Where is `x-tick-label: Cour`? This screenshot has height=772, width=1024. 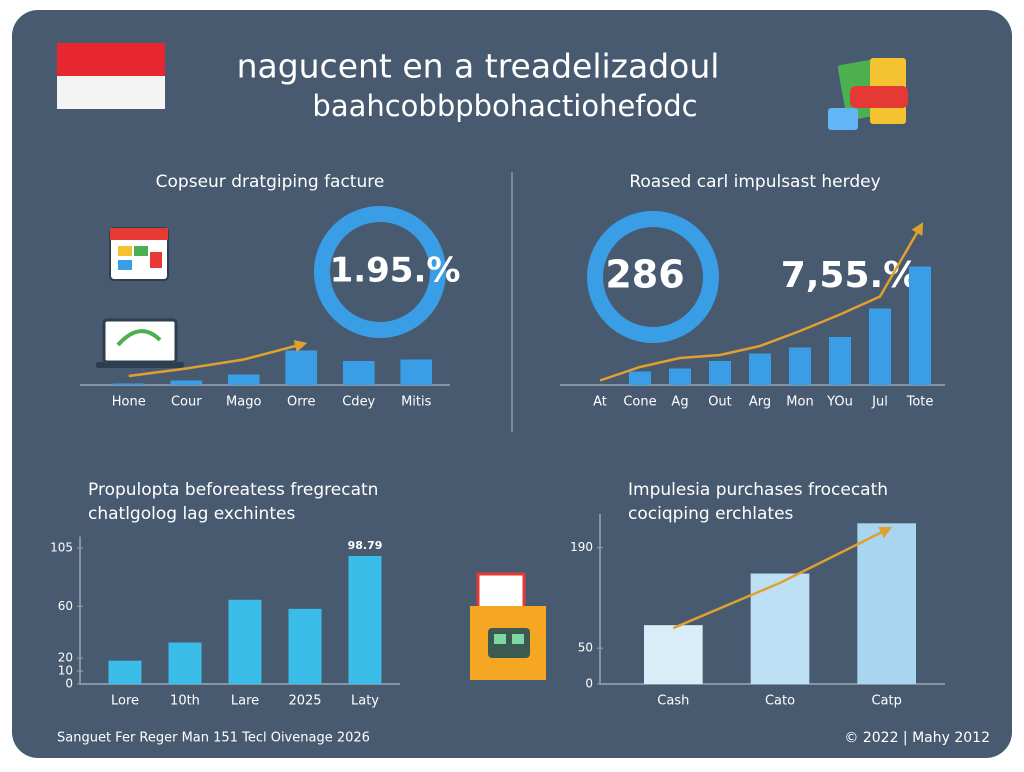 x-tick-label: Cour is located at coordinates (186, 402).